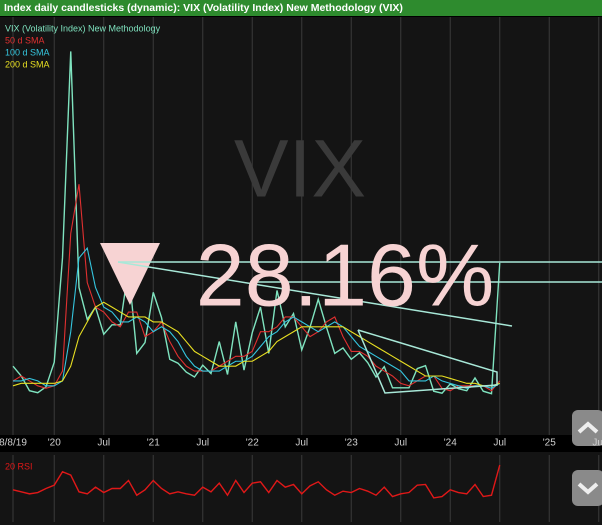 This screenshot has width=602, height=525. Describe the element at coordinates (27, 64) in the screenshot. I see `legend-label: 200 d SMA` at that location.